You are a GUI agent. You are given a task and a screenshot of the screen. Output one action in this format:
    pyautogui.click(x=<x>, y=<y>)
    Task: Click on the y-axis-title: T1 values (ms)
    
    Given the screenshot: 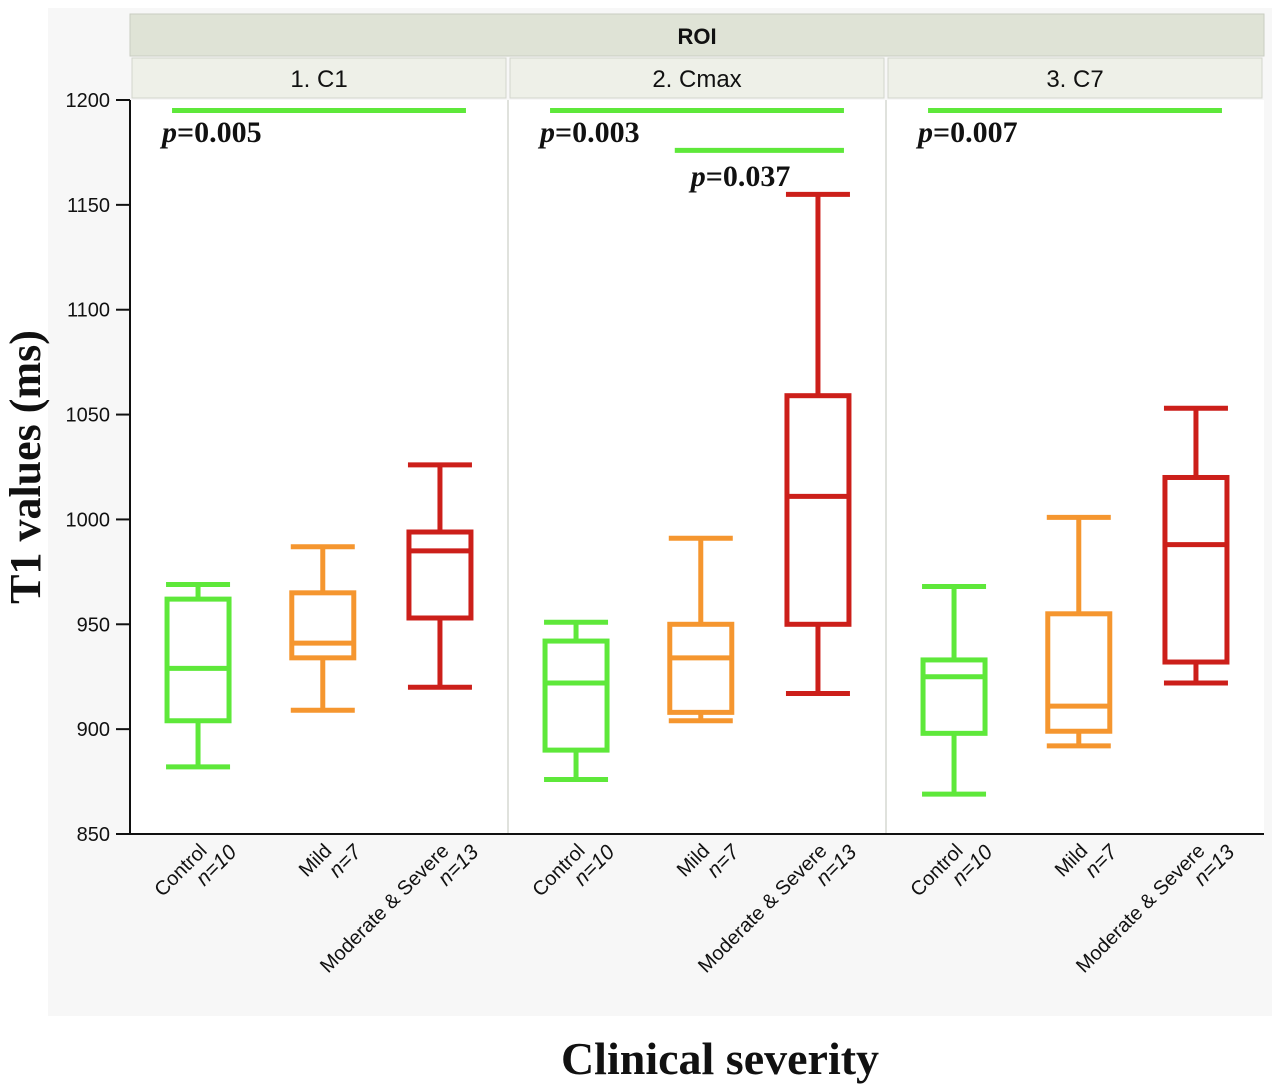 What is the action you would take?
    pyautogui.click(x=25, y=467)
    